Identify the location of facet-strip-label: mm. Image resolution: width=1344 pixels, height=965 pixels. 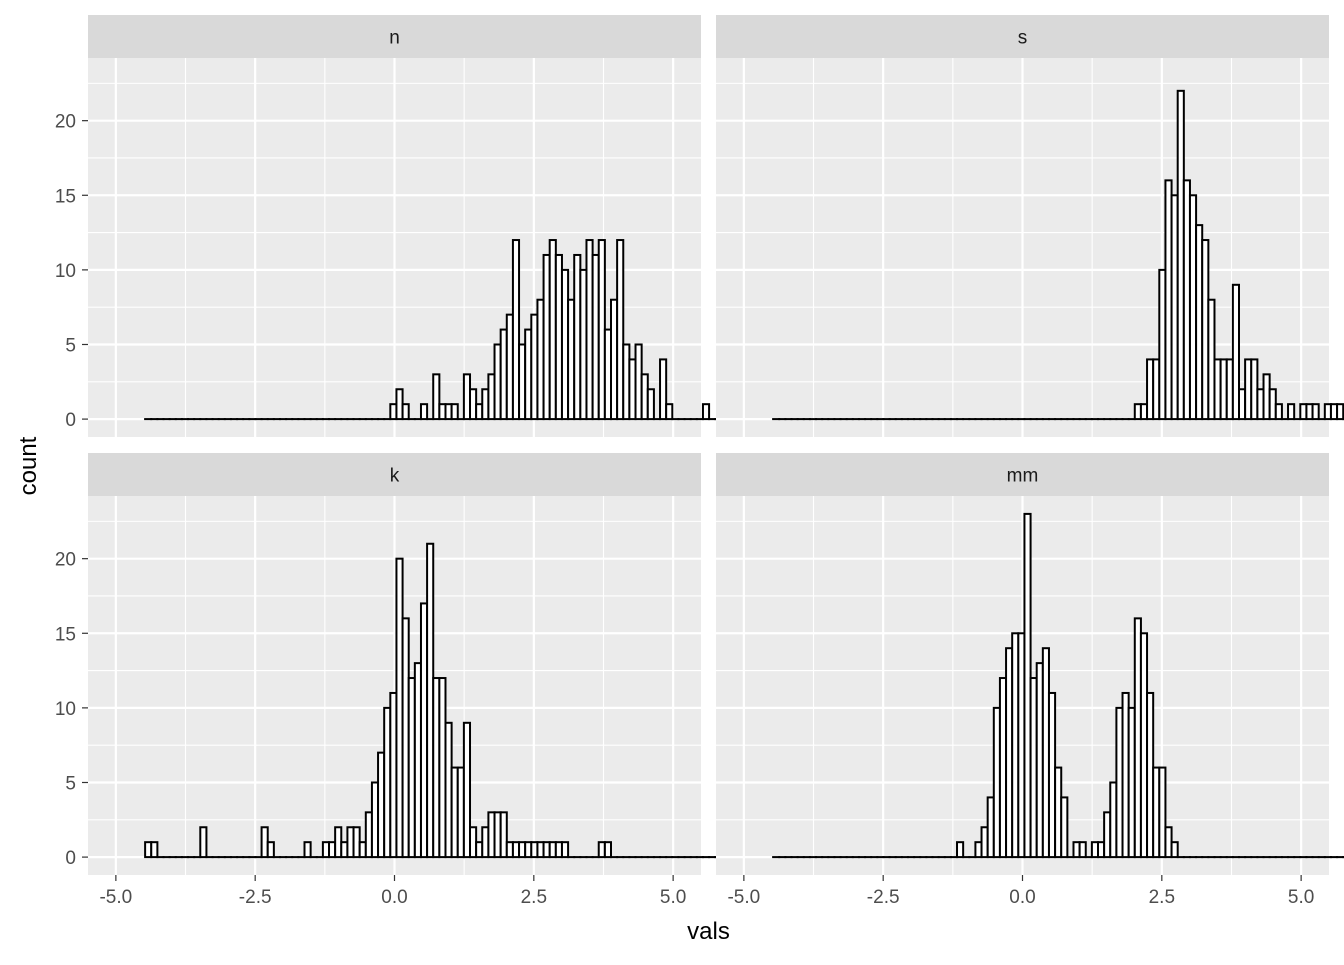
(1023, 476).